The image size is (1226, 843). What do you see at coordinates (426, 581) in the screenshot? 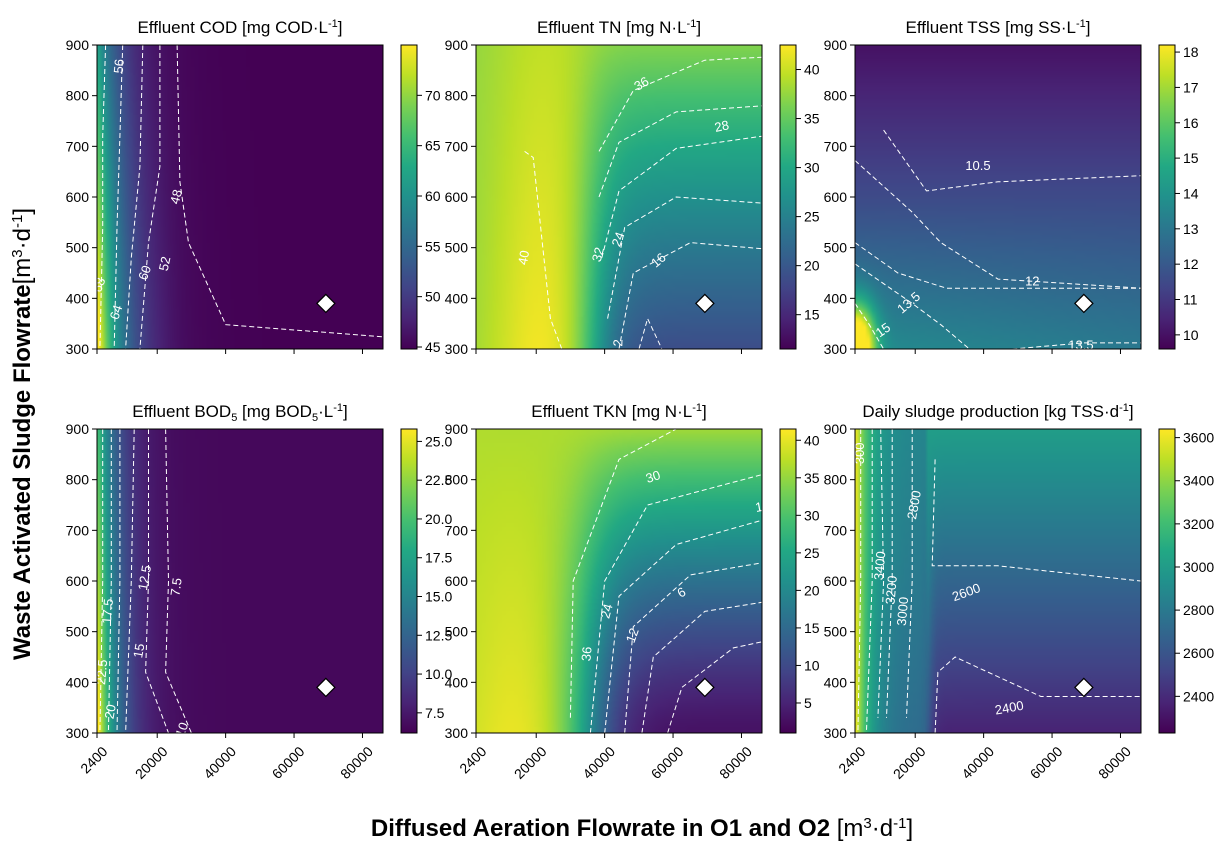
I see `colorbar: 7.5 10.0 12.5 15.0 17.5 20.0 22.5 25.0` at bounding box center [426, 581].